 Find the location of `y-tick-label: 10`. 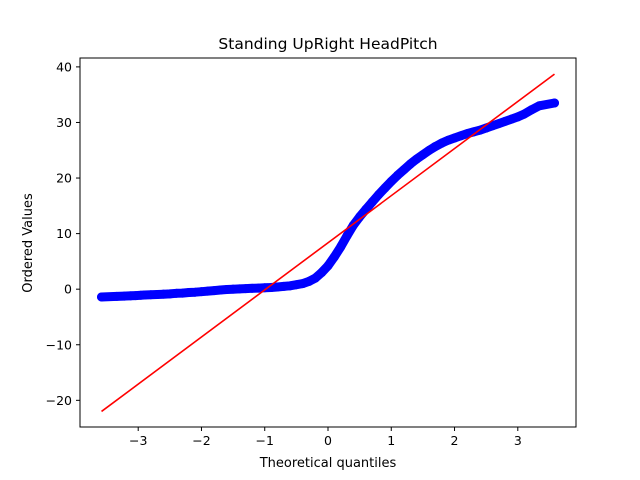

y-tick-label: 10 is located at coordinates (64, 233).